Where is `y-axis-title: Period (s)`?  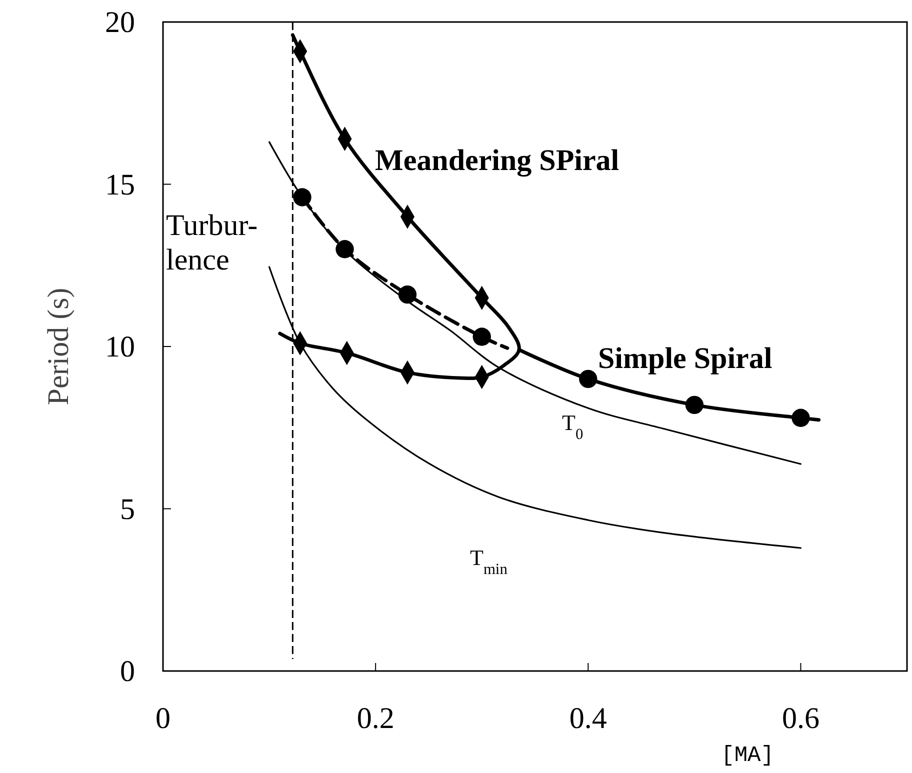
y-axis-title: Period (s) is located at coordinates (58, 347).